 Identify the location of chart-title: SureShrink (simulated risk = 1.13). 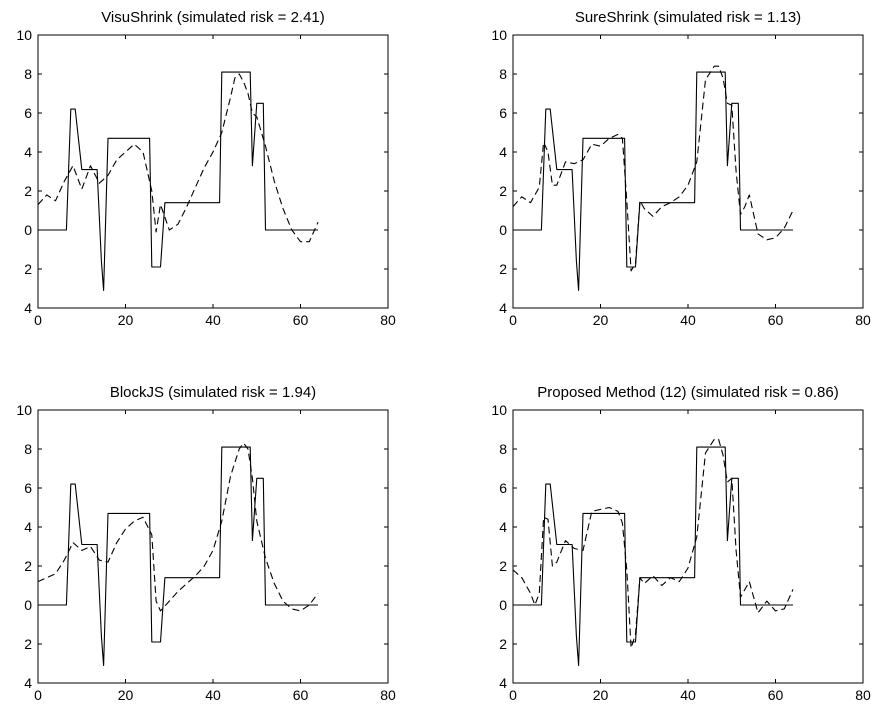
(688, 17).